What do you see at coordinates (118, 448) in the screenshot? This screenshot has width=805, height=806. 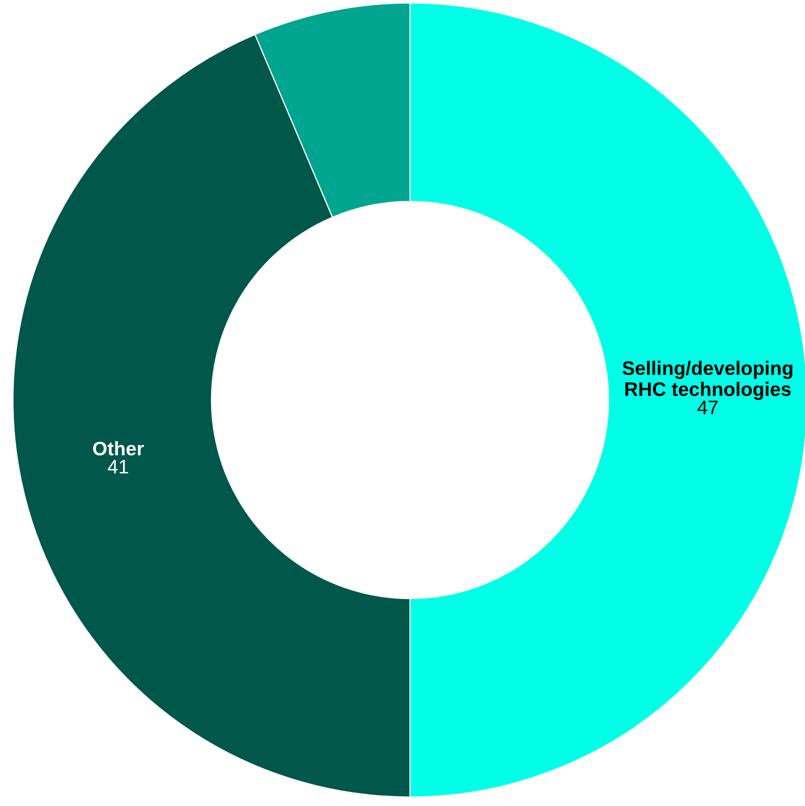 I see `slice-label: Other` at bounding box center [118, 448].